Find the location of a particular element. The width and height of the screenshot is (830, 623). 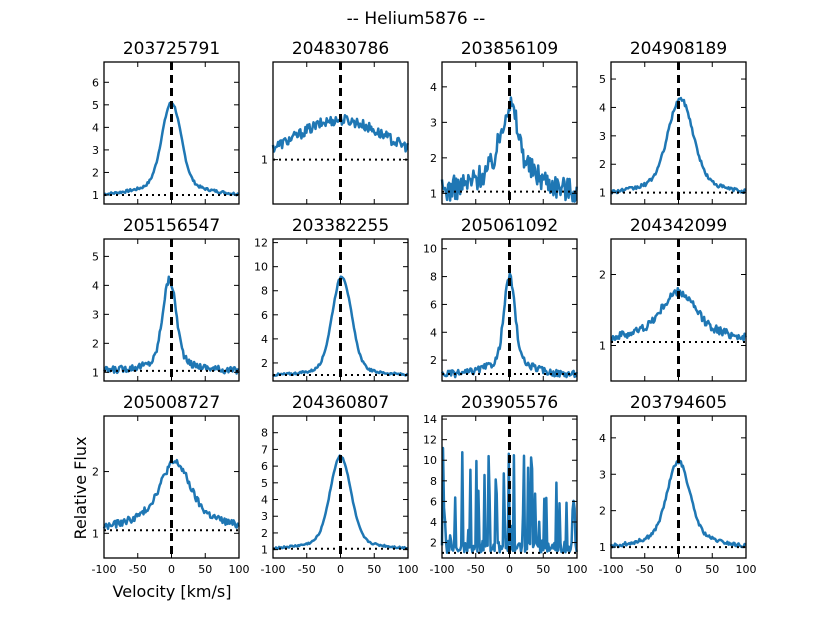

panel-204342099: 204342099 1 2 is located at coordinates (673, 299).